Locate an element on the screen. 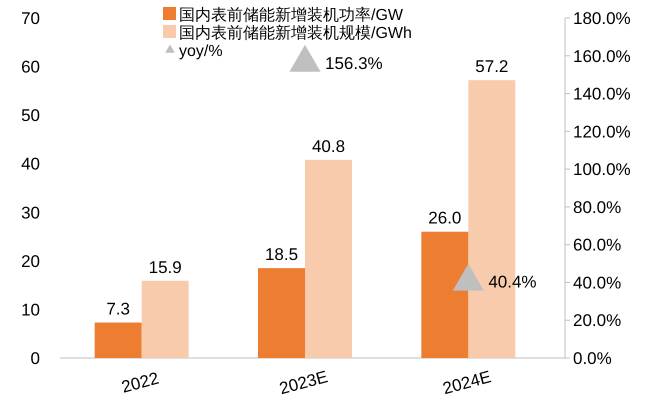 Image resolution: width=664 pixels, height=412 pixels. y-tick-label: 50 is located at coordinates (30, 116).